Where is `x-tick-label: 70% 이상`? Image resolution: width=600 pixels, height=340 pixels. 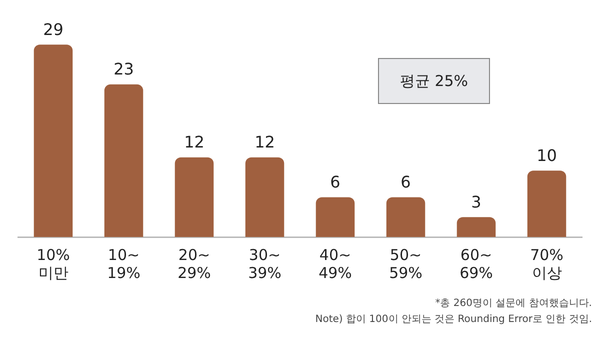 x-tick-label: 70% 이상 is located at coordinates (547, 264).